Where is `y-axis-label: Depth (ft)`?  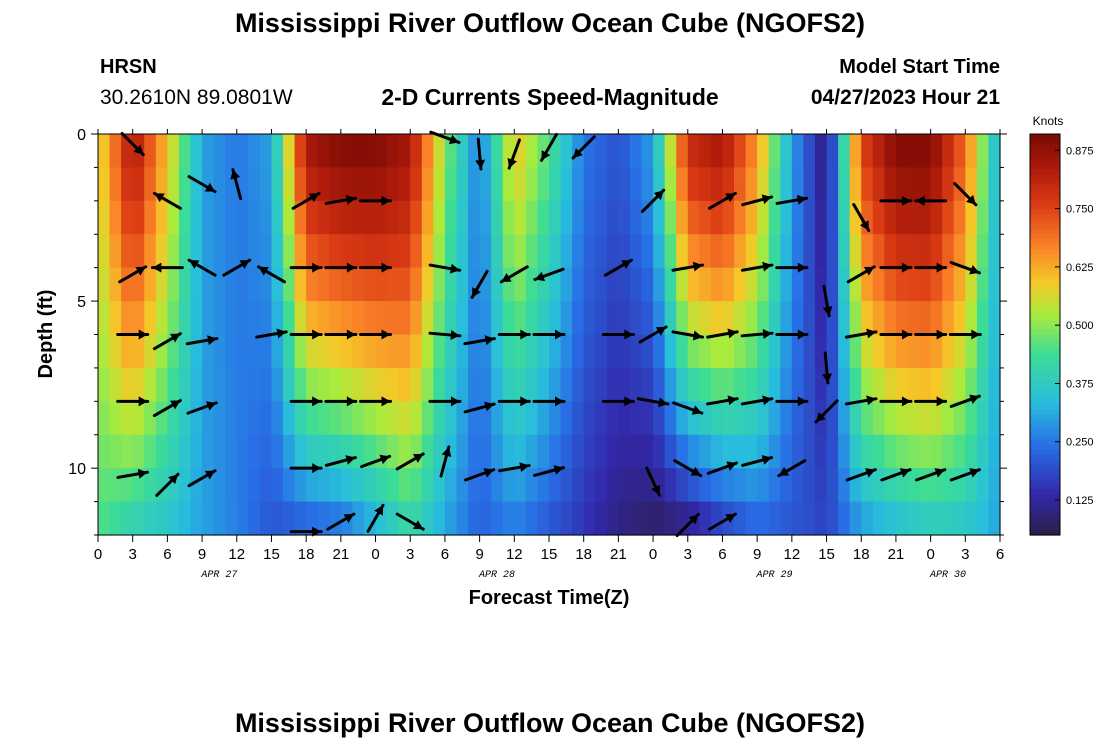
y-axis-label: Depth (ft) is located at coordinates (46, 334).